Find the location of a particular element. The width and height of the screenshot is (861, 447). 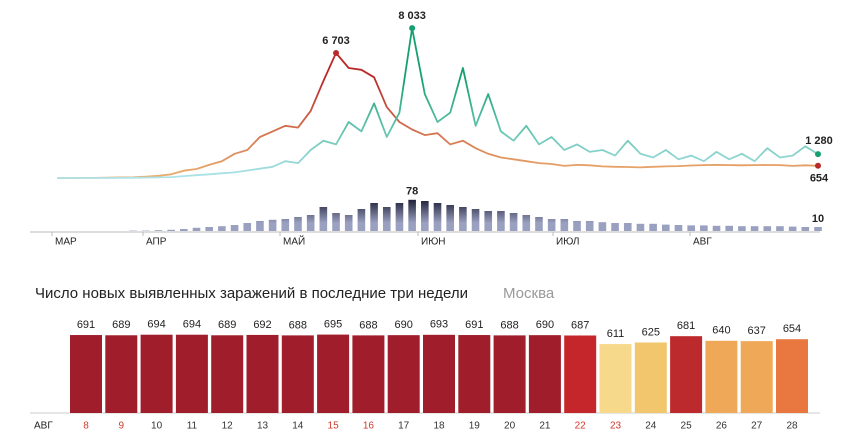

value-label: 695 is located at coordinates (333, 324).